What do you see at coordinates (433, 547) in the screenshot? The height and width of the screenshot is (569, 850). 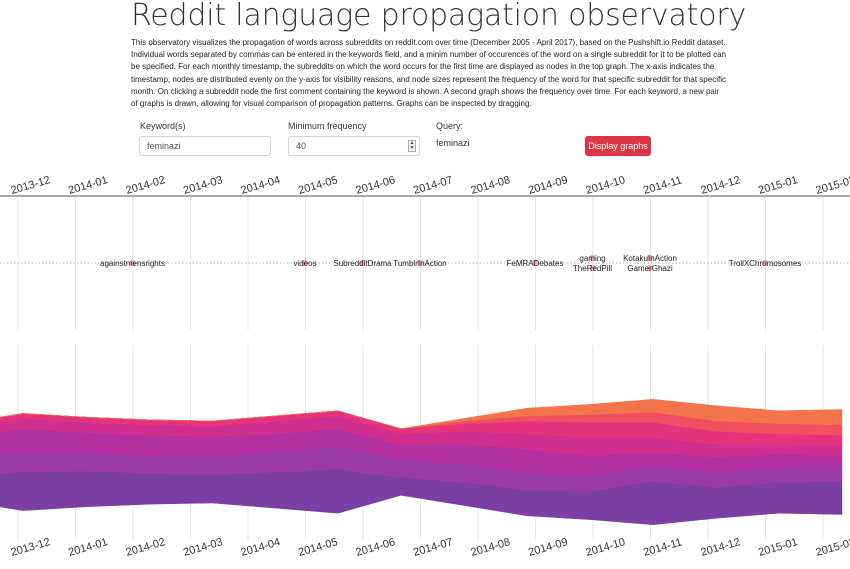 I see `bottom-axis-tick-label: 2014-07` at bounding box center [433, 547].